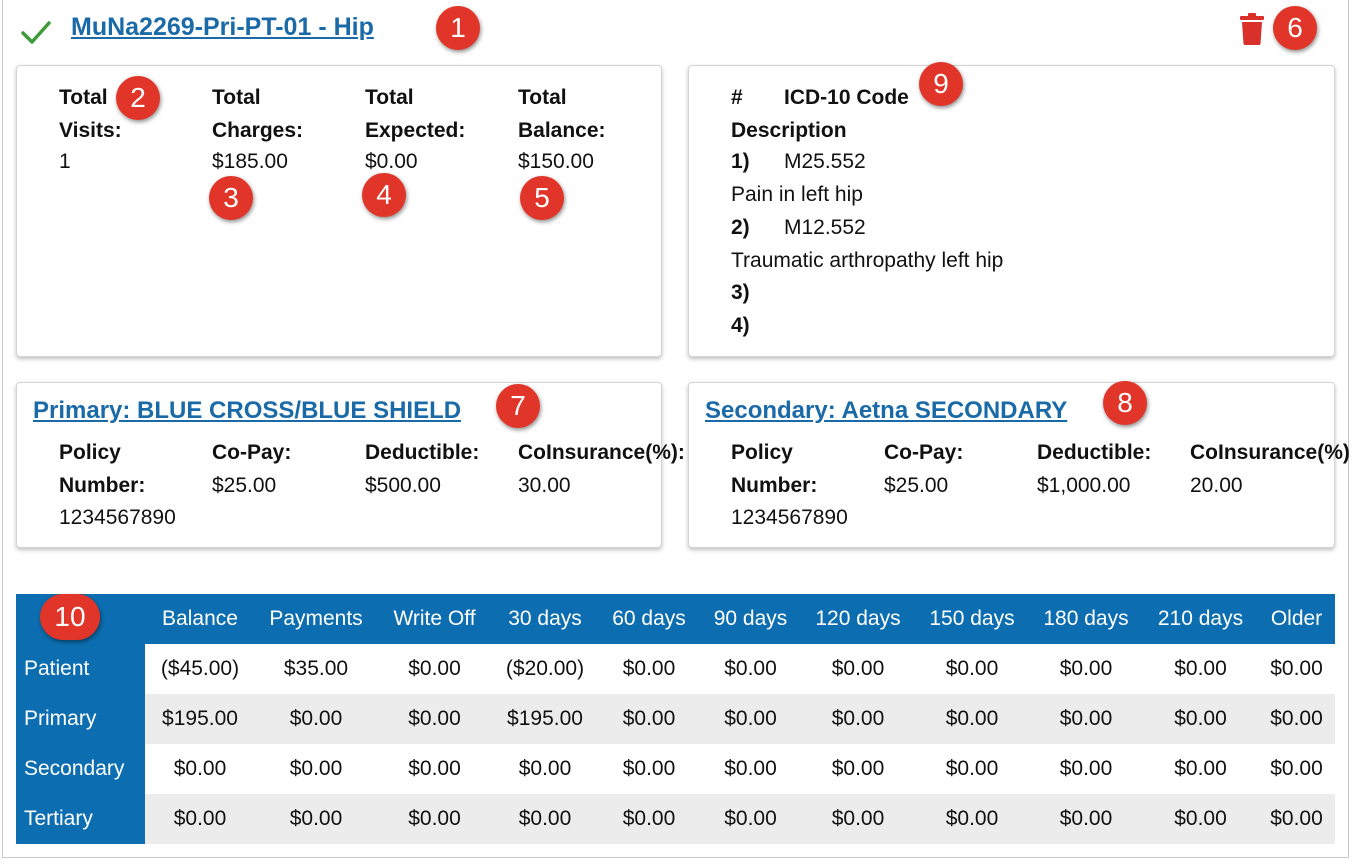  What do you see at coordinates (389, 97) in the screenshot?
I see `total-expected-label: Total` at bounding box center [389, 97].